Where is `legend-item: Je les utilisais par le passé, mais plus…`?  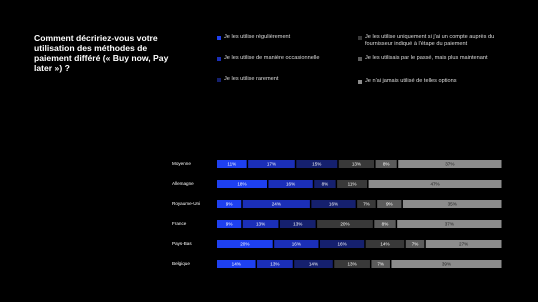
legend-item: Je les utilisais par le passé, mais plus… is located at coordinates (433, 58).